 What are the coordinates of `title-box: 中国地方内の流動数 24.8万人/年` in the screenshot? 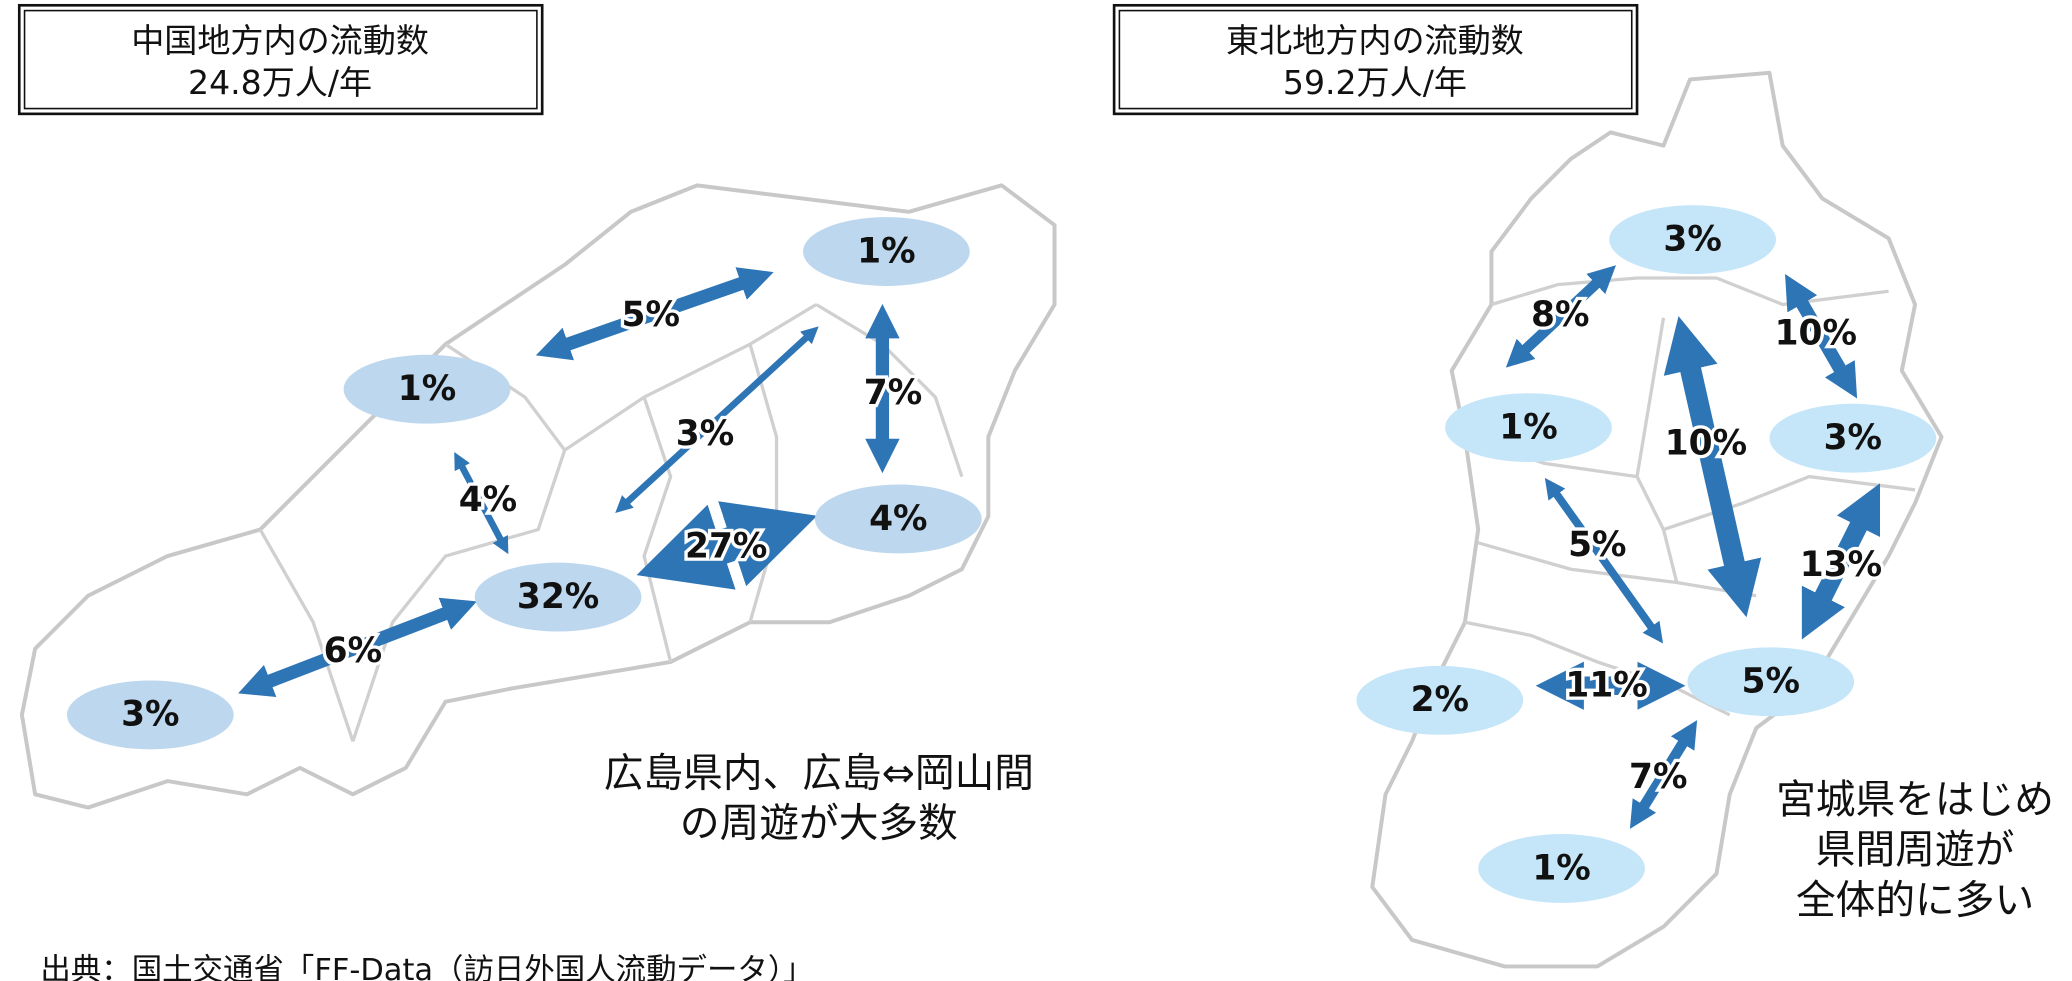 It's located at (280, 59).